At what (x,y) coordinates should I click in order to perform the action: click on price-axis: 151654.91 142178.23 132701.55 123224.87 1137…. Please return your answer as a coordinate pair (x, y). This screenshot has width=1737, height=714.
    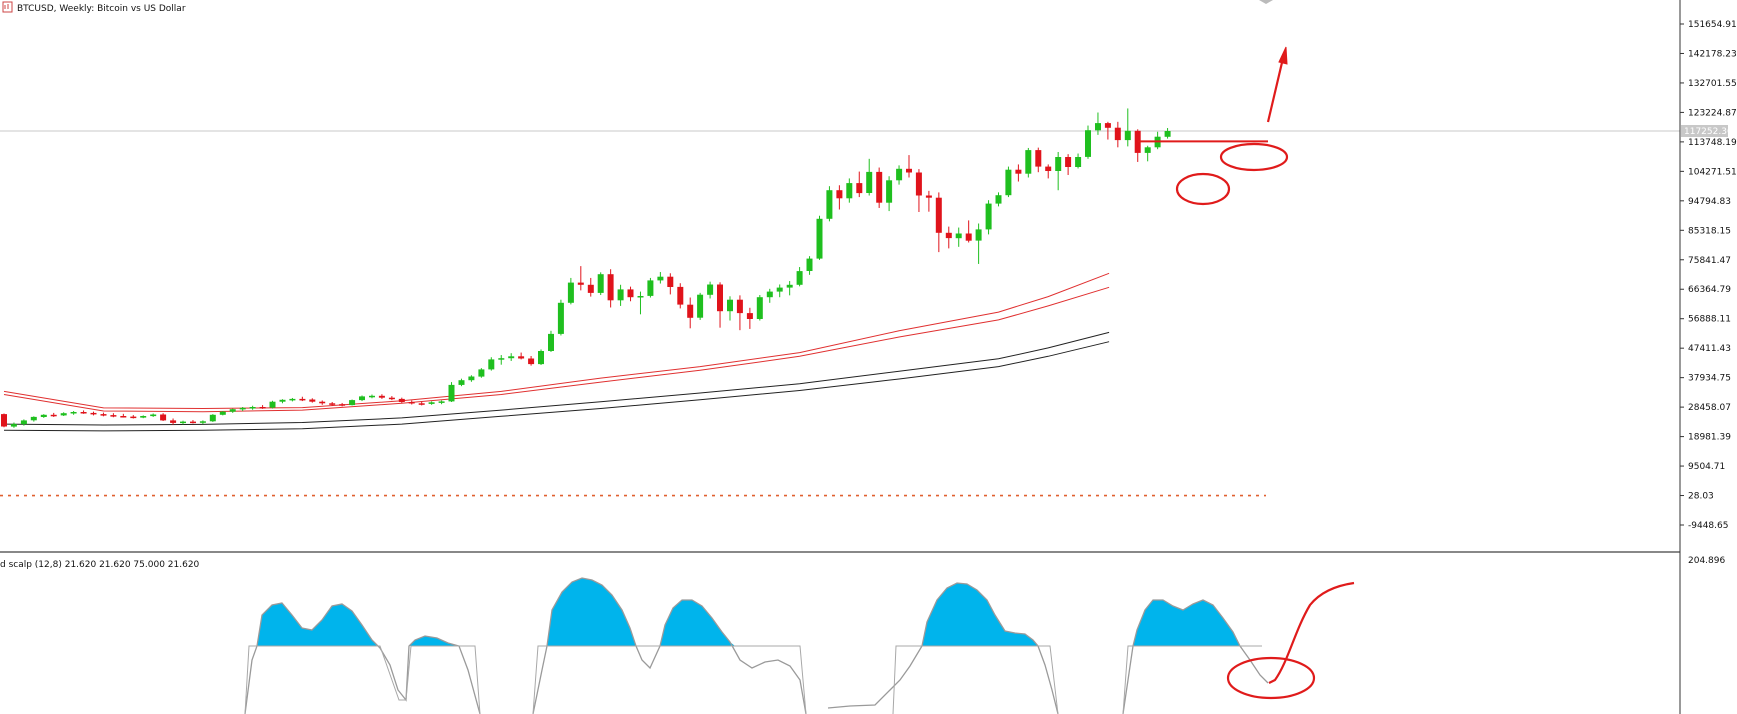
    Looking at the image, I should click on (1708, 275).